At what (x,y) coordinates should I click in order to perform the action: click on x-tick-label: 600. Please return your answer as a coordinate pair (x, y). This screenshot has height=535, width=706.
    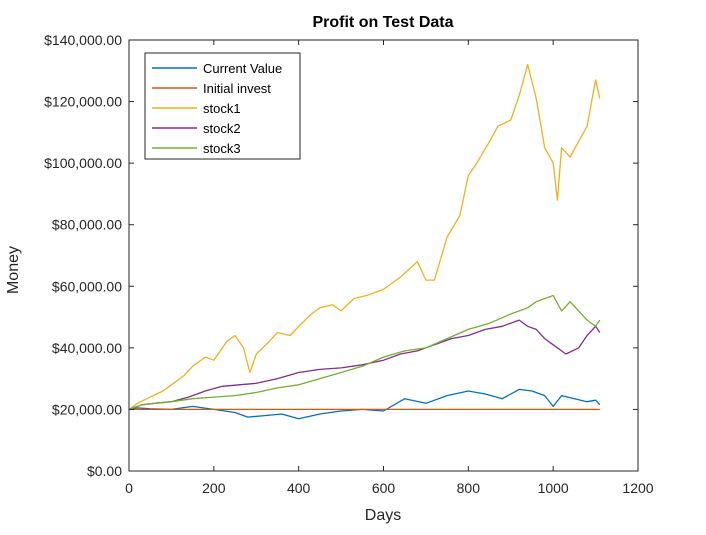
    Looking at the image, I should click on (384, 488).